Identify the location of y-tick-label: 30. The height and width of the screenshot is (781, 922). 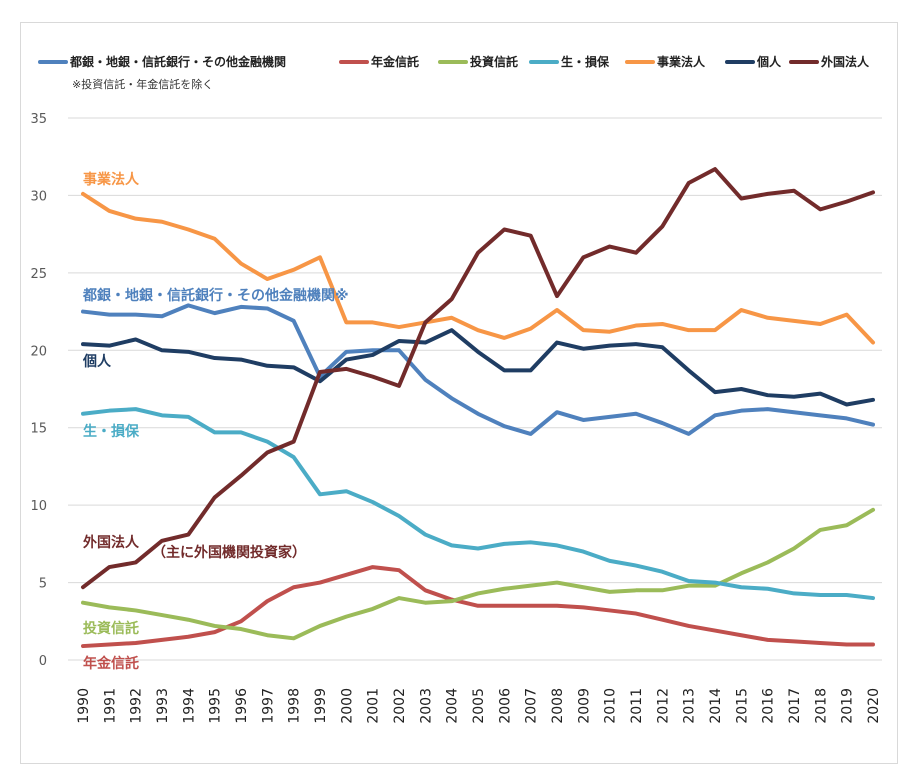
(38, 196).